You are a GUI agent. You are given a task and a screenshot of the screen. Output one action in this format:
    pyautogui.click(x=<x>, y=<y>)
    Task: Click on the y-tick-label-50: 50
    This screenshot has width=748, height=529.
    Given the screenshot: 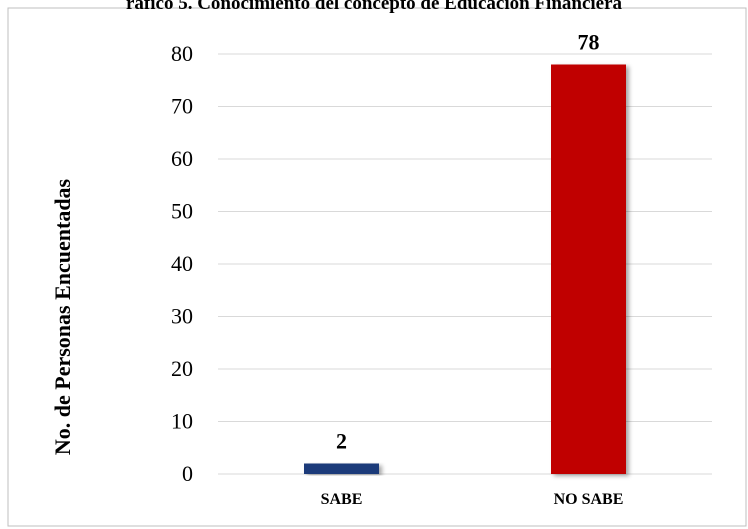 What is the action you would take?
    pyautogui.click(x=182, y=211)
    